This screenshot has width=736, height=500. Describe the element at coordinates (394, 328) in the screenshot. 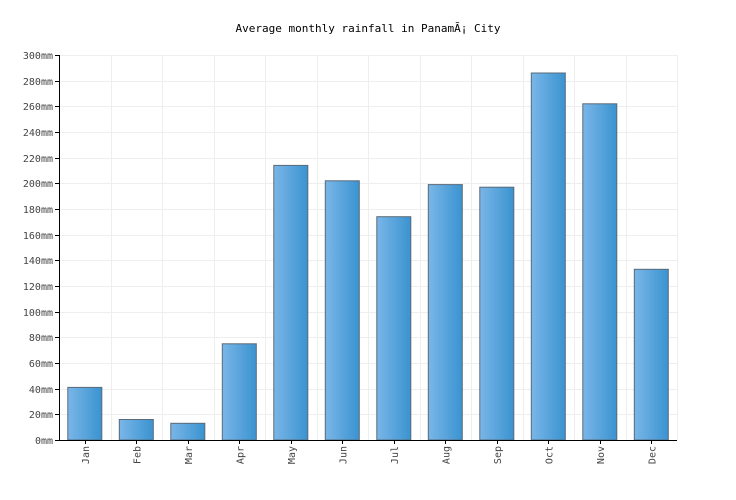

I see `bar-jul` at that location.